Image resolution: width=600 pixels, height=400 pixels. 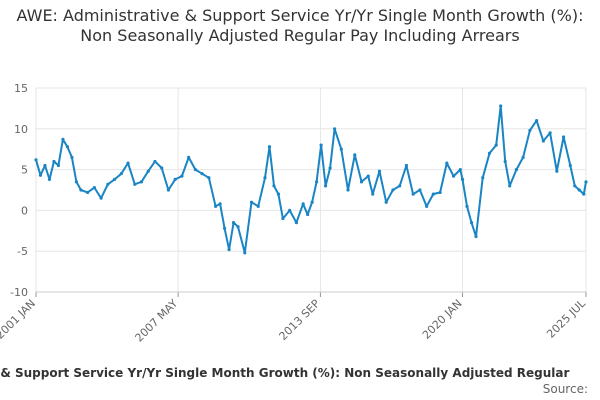 What do you see at coordinates (19, 319) in the screenshot?
I see `x-tick-label: 2001 JAN` at bounding box center [19, 319].